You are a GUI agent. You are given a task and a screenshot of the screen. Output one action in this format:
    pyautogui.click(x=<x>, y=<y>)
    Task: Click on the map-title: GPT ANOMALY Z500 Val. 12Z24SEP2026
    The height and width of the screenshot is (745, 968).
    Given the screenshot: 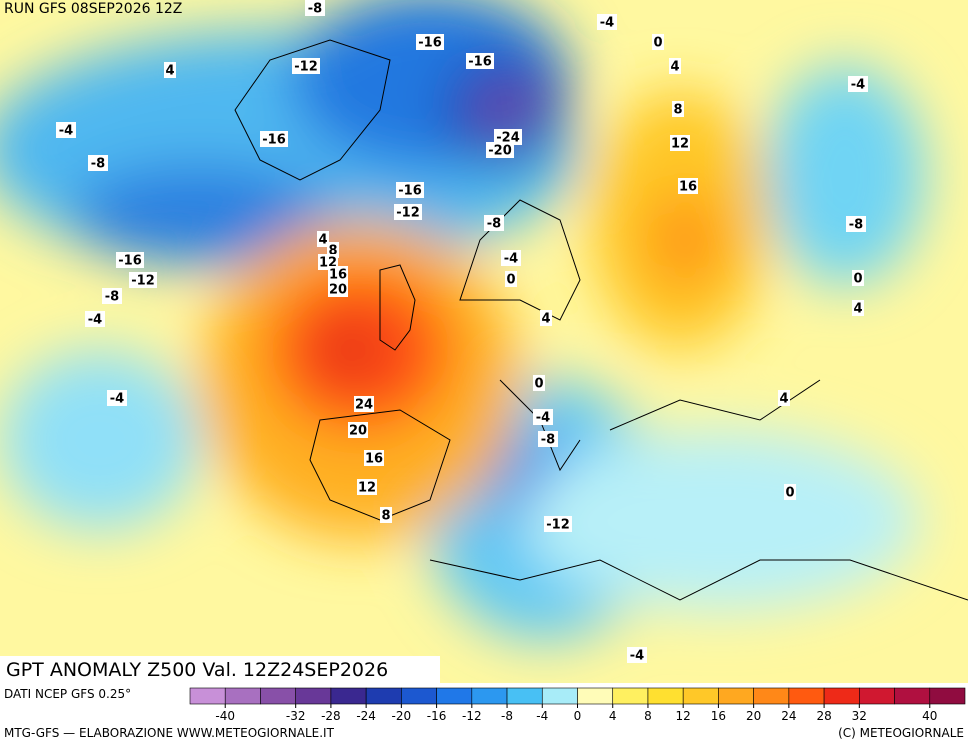 What is the action you would take?
    pyautogui.click(x=197, y=670)
    